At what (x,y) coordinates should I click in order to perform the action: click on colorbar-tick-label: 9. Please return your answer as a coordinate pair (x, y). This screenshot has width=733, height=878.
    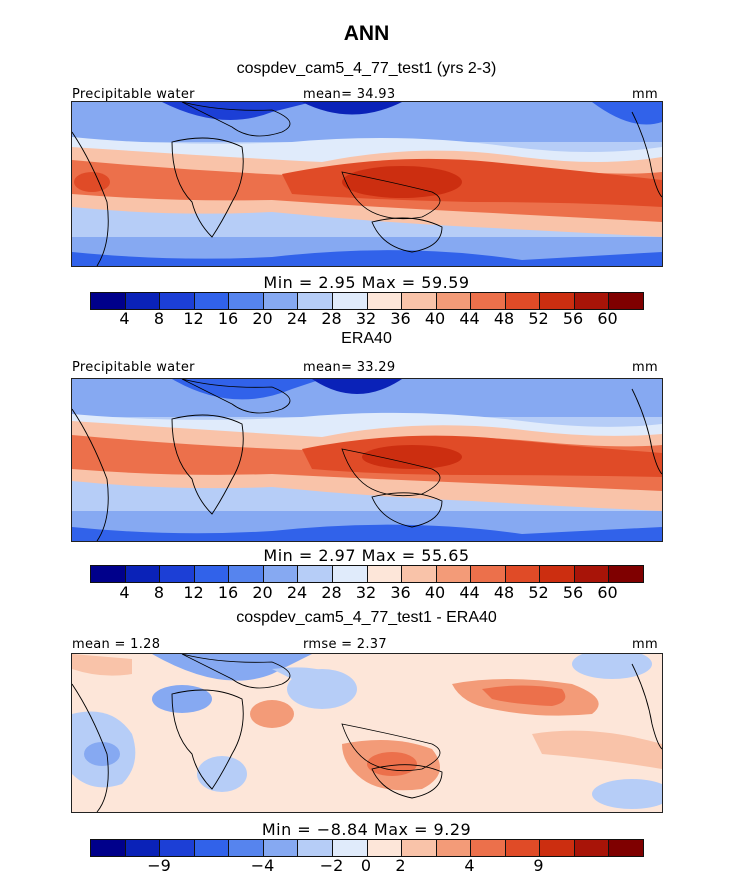
    Looking at the image, I should click on (538, 865).